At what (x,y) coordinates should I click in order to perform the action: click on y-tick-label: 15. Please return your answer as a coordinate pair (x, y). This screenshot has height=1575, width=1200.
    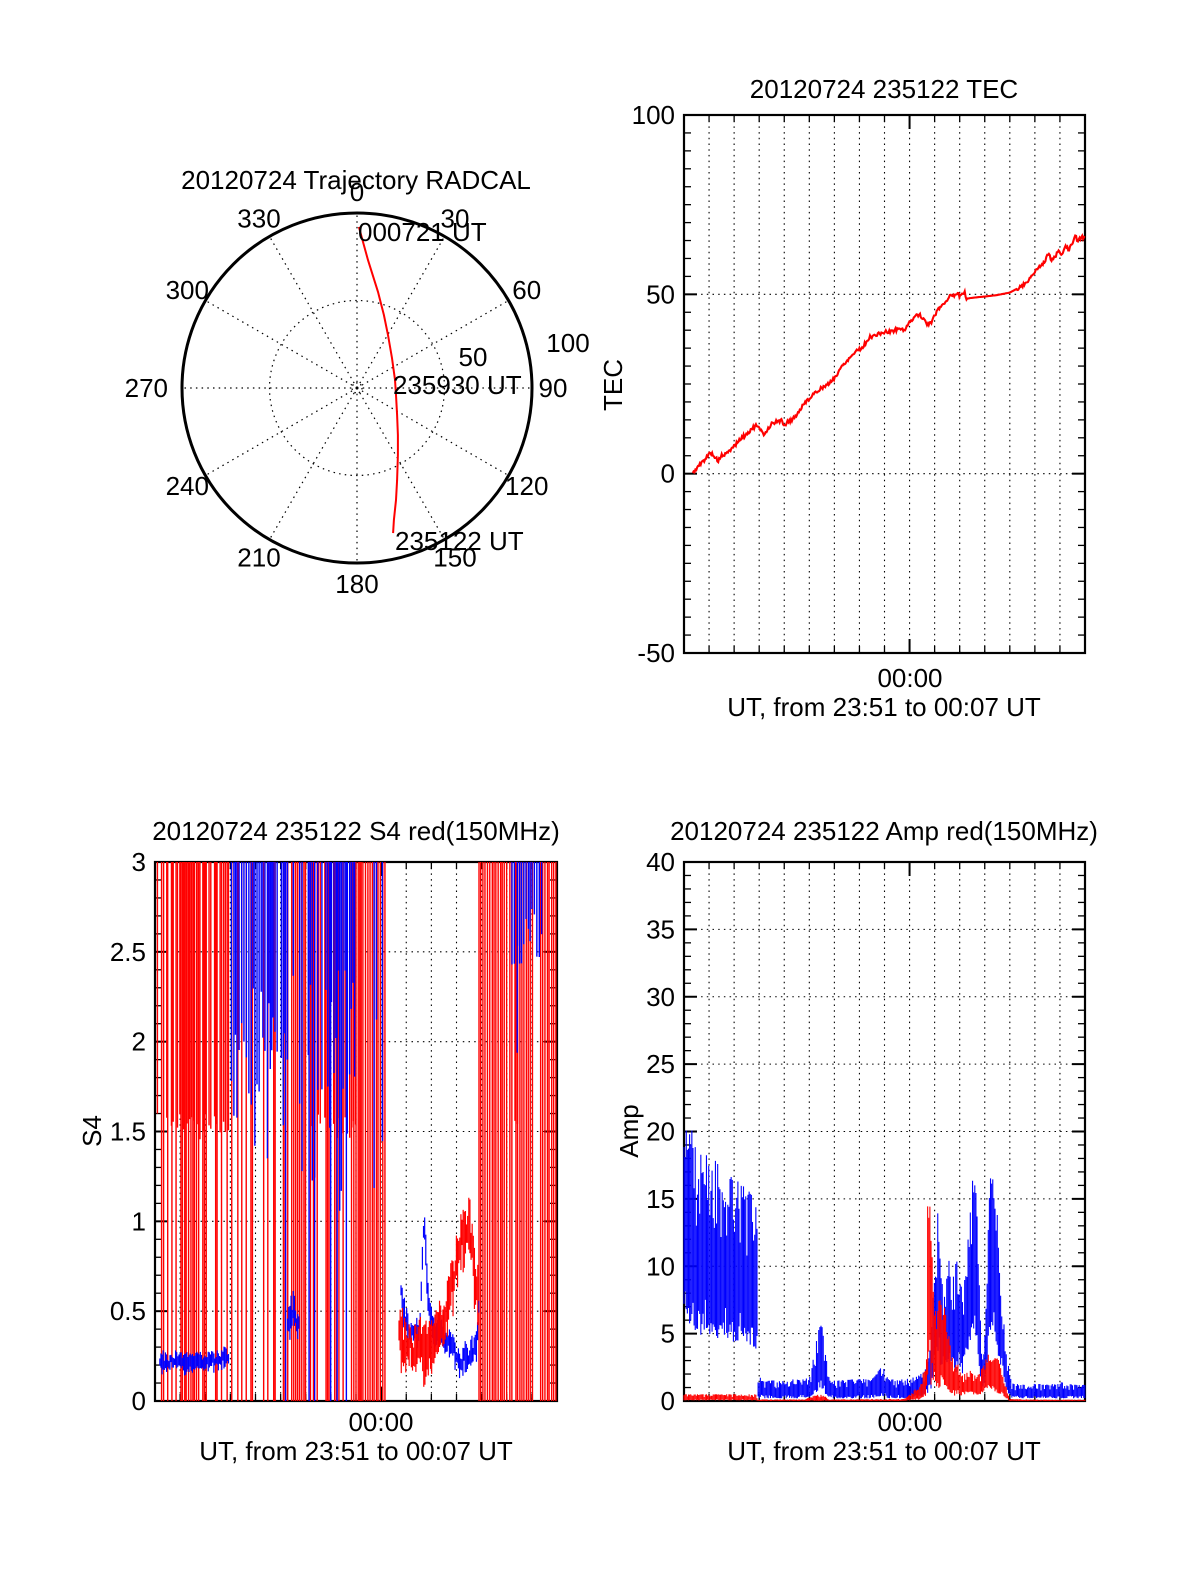
    Looking at the image, I should click on (660, 1199).